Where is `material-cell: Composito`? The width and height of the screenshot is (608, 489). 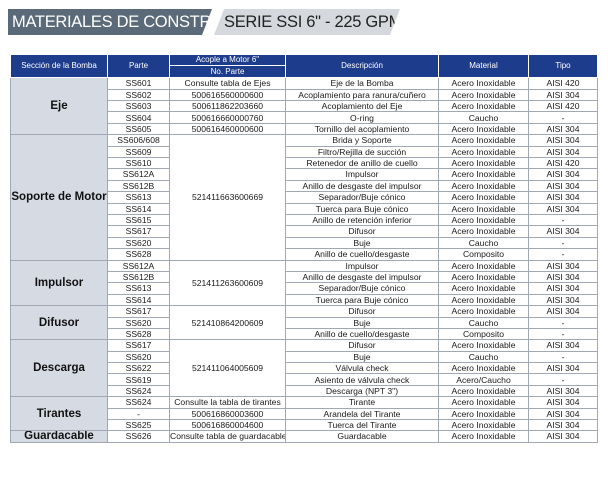 material-cell: Composito is located at coordinates (483, 334).